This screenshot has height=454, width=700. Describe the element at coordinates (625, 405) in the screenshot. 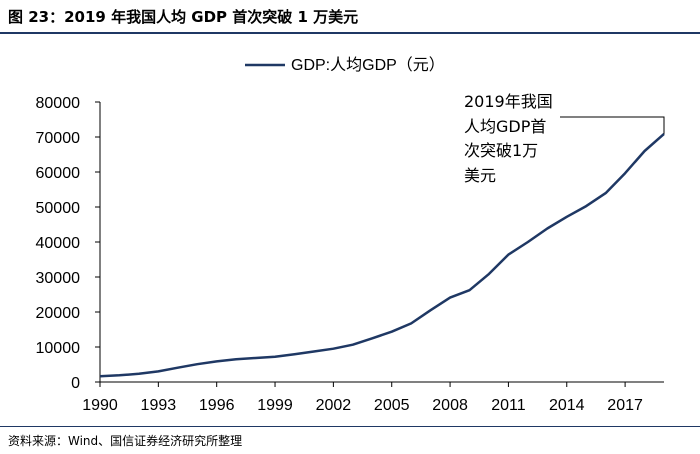

I see `x-tick-label: 2017` at that location.